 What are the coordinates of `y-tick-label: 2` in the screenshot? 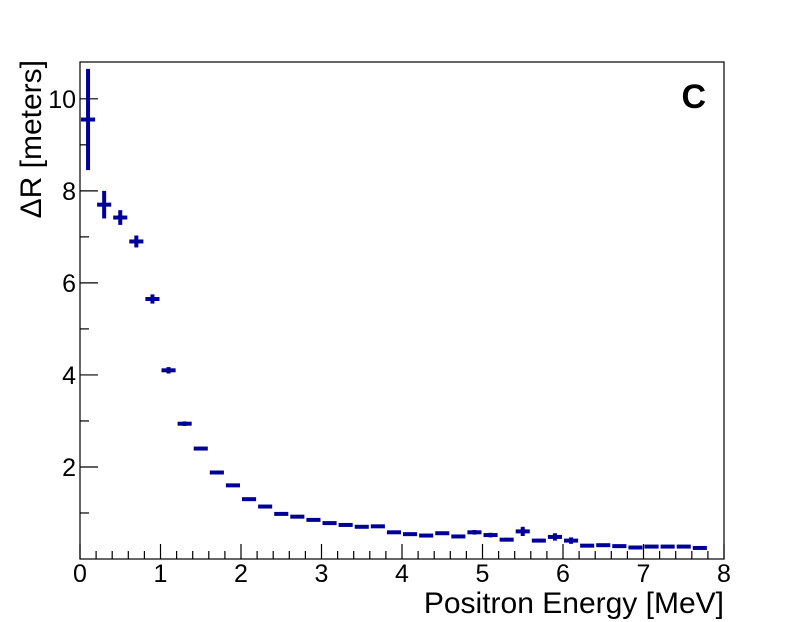 It's located at (69, 468).